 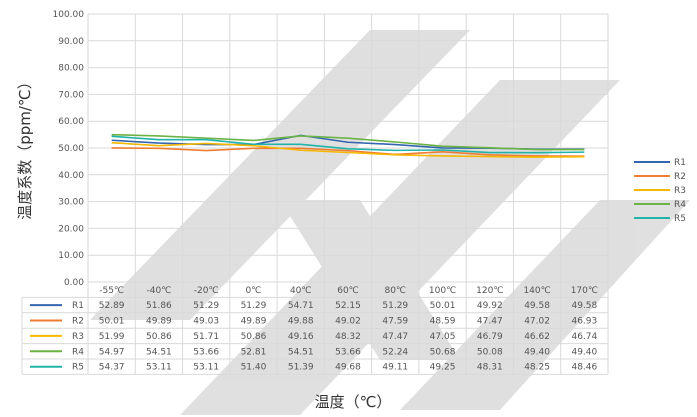 I want to click on table-series-name: R3, so click(x=78, y=337).